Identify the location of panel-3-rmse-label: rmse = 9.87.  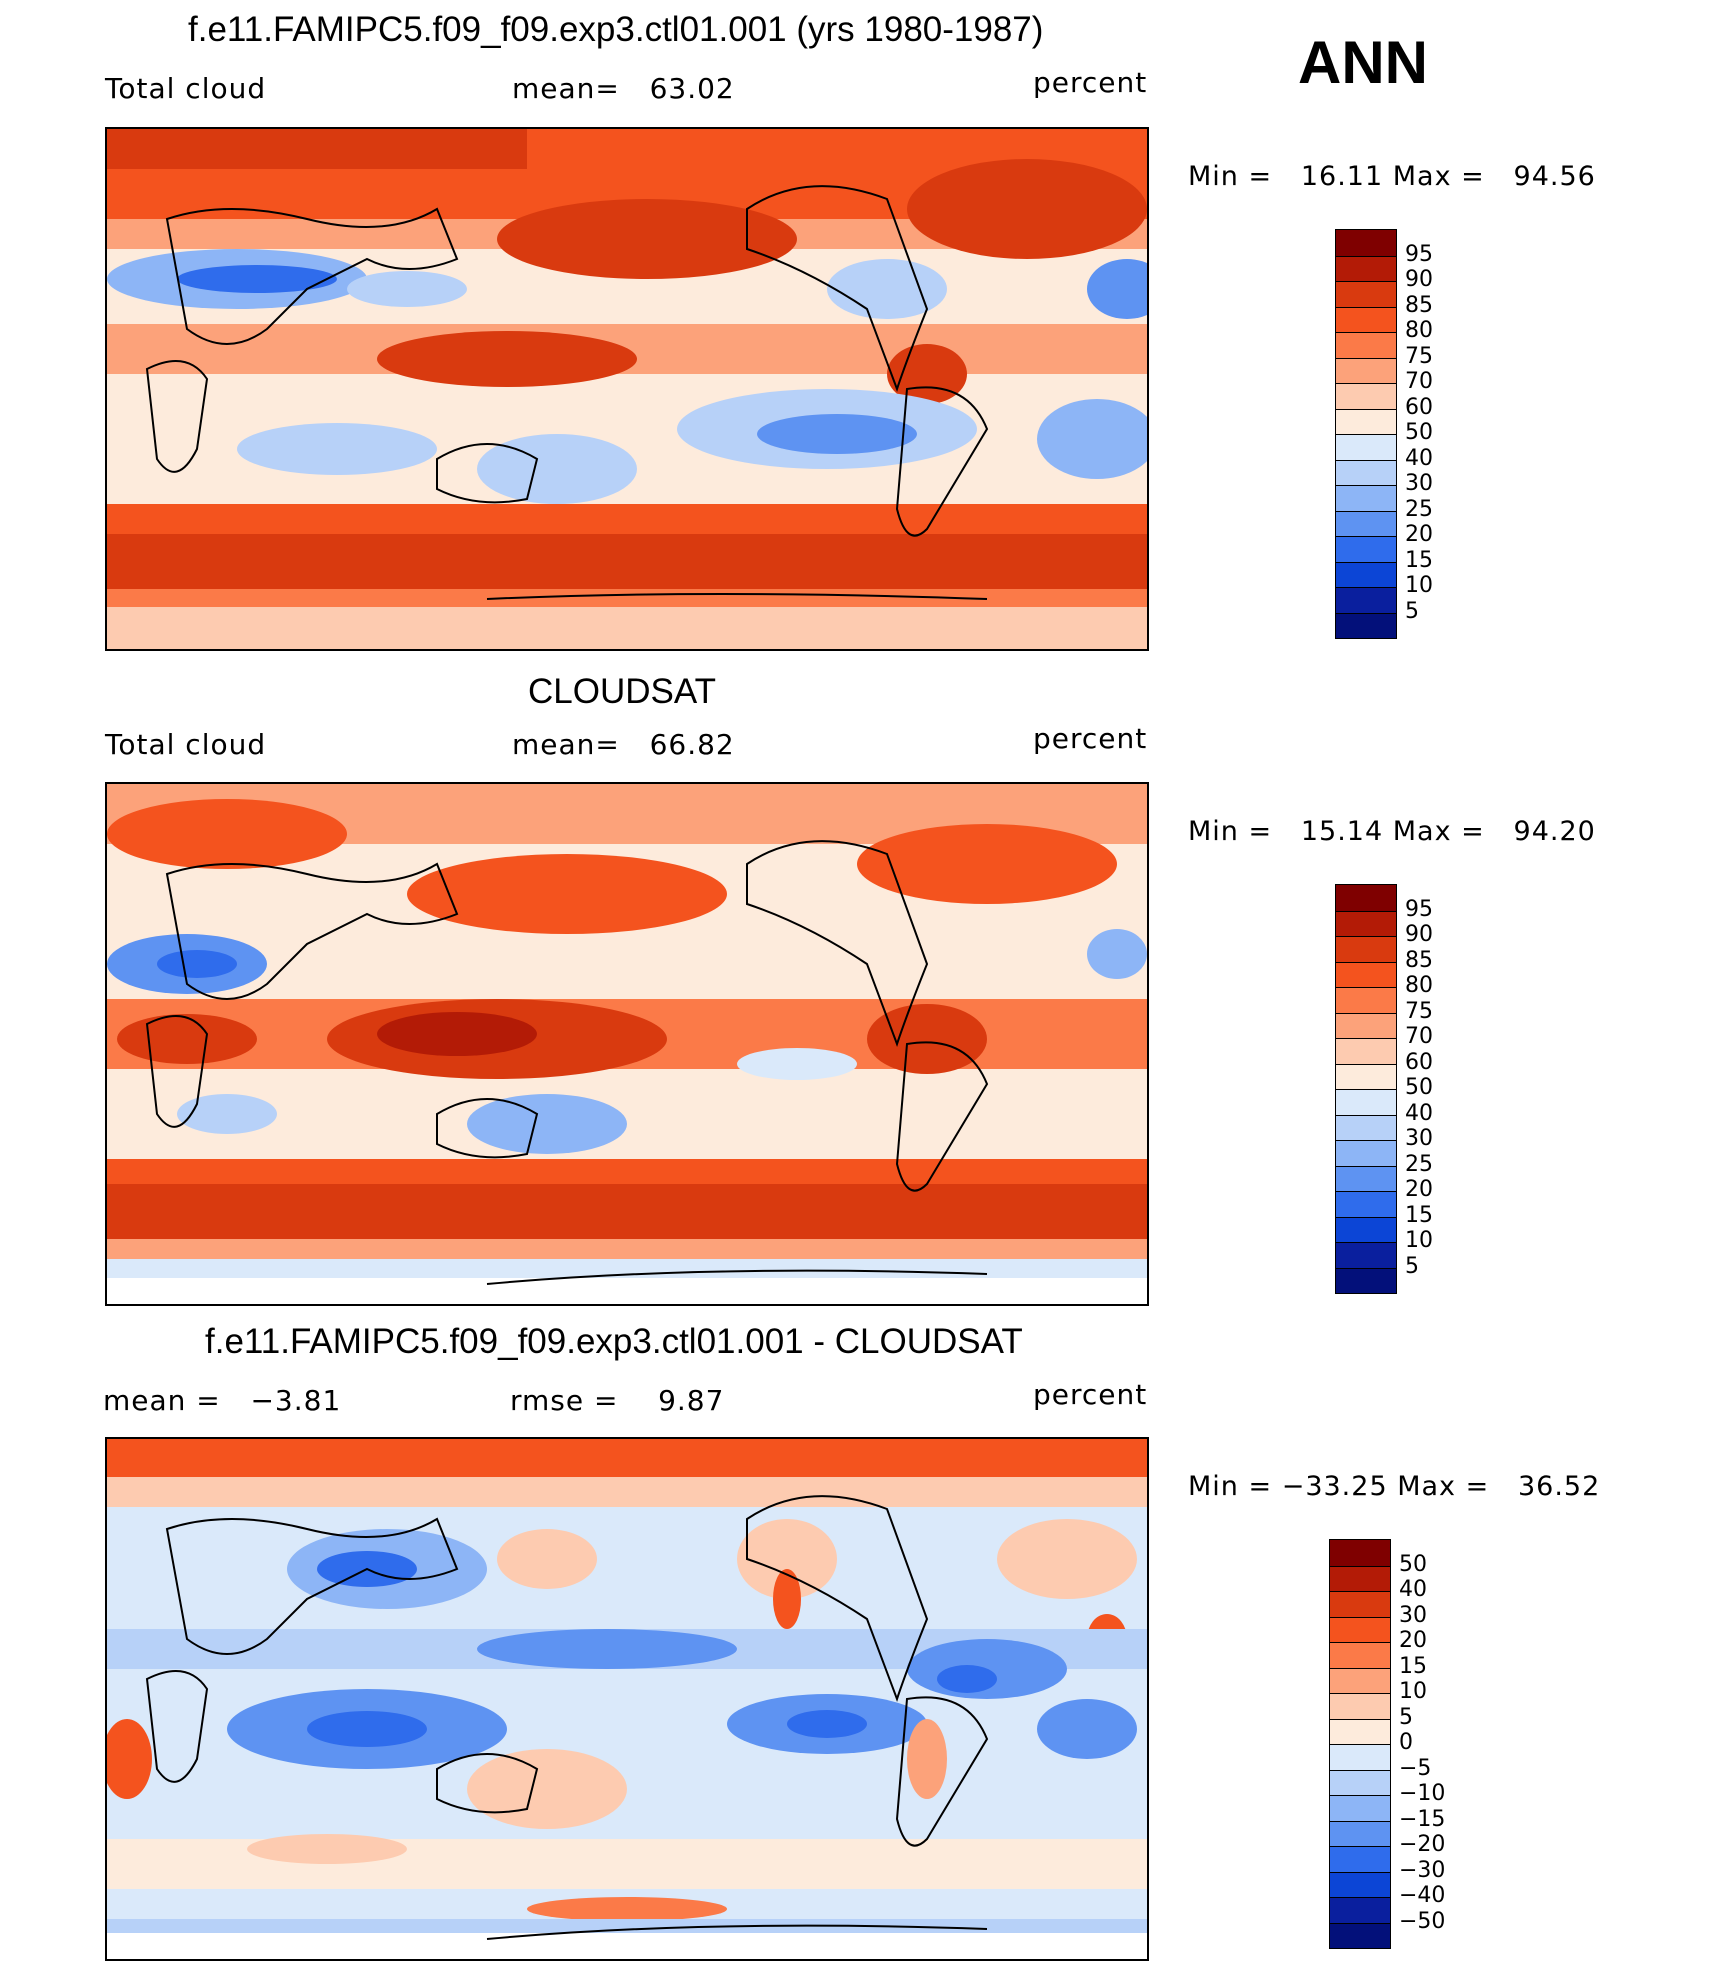
(617, 1400).